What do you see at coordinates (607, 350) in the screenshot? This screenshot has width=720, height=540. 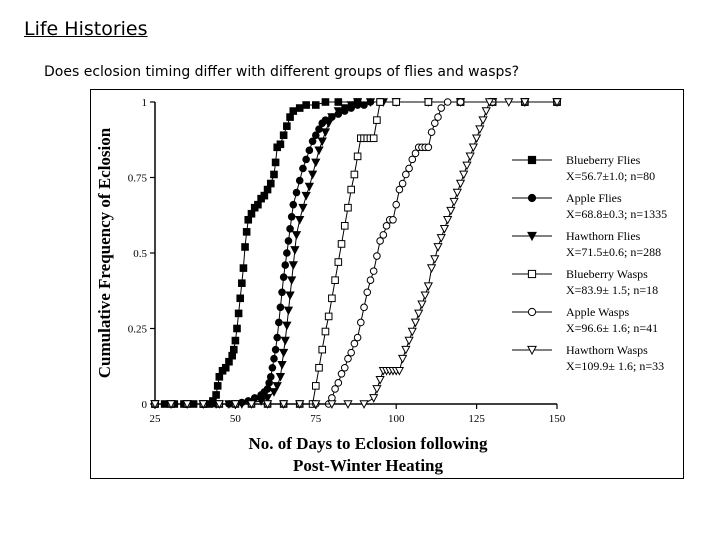 I see `legend-label: Hawthorn Wasps` at bounding box center [607, 350].